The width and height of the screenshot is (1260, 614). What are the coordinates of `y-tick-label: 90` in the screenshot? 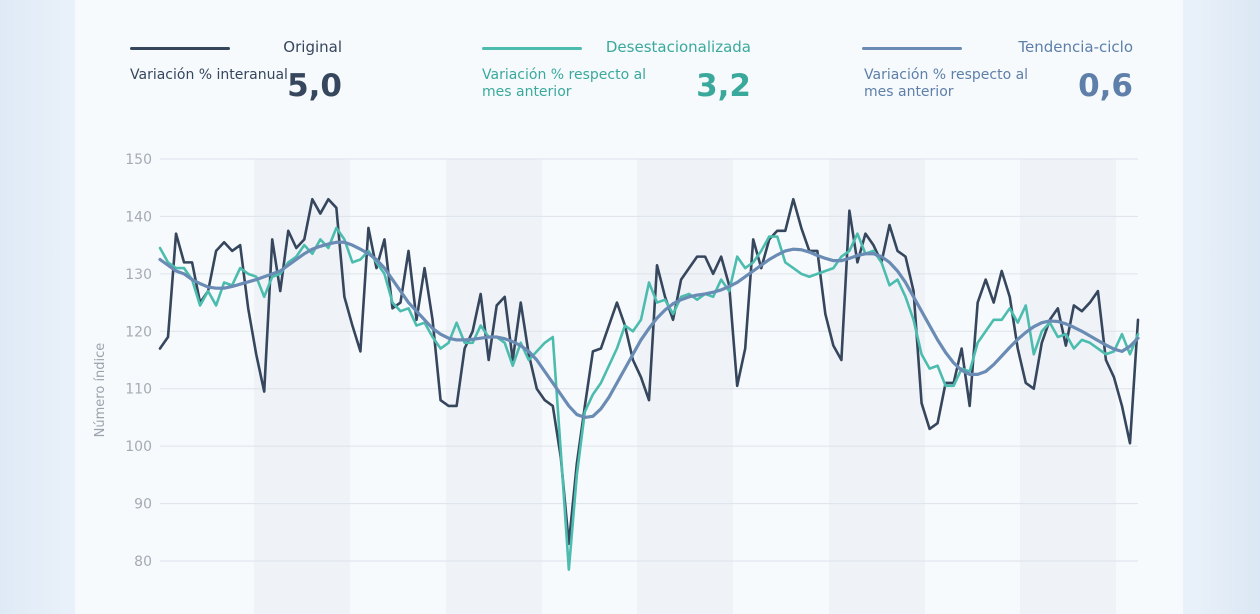 It's located at (143, 505).